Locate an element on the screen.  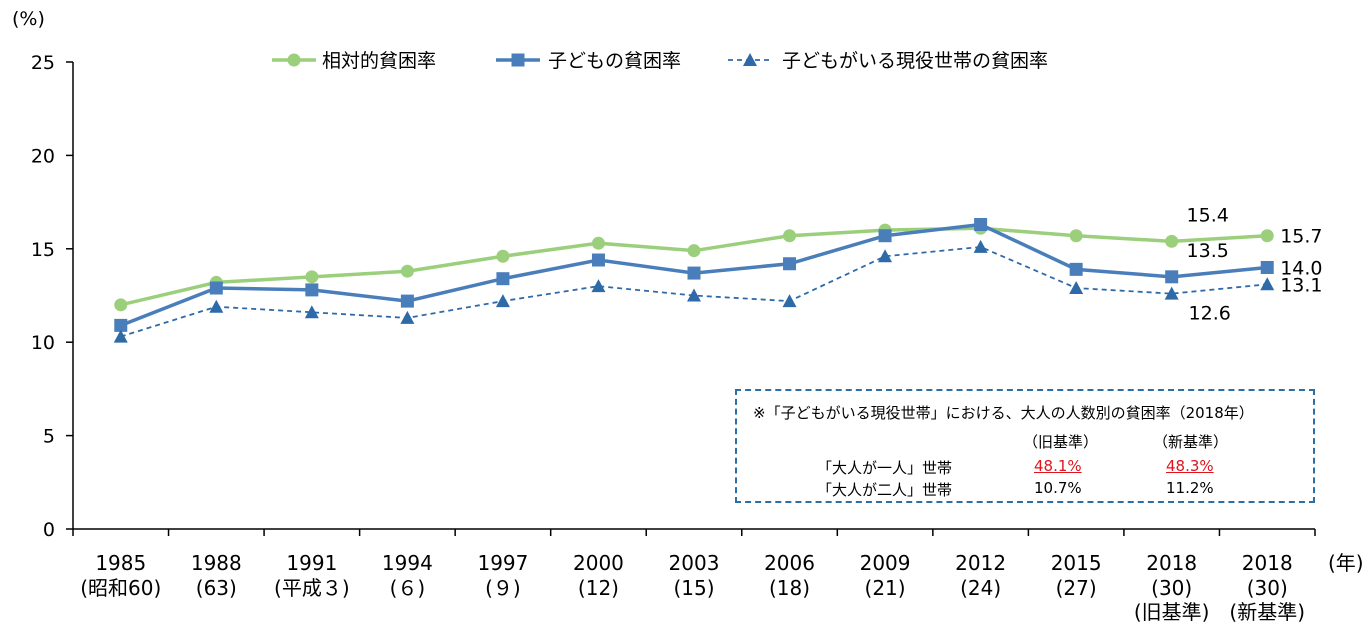
x-tick-sublabel-2: (新基準) is located at coordinates (1267, 612).